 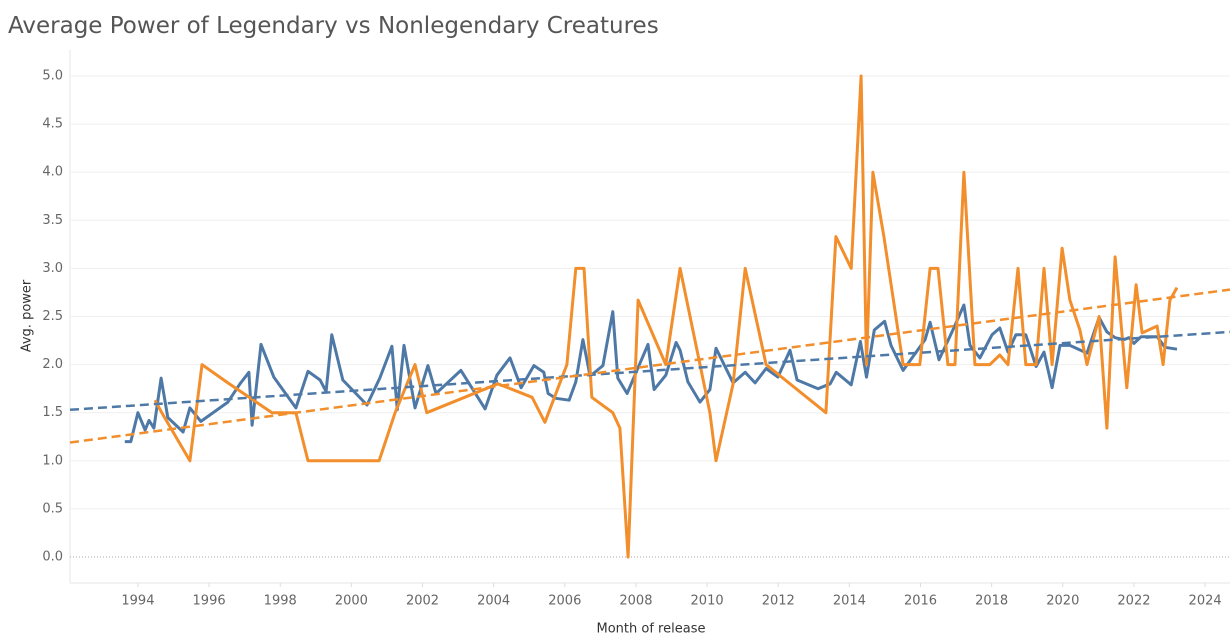 I want to click on x-tick-label: 2010, so click(x=707, y=601).